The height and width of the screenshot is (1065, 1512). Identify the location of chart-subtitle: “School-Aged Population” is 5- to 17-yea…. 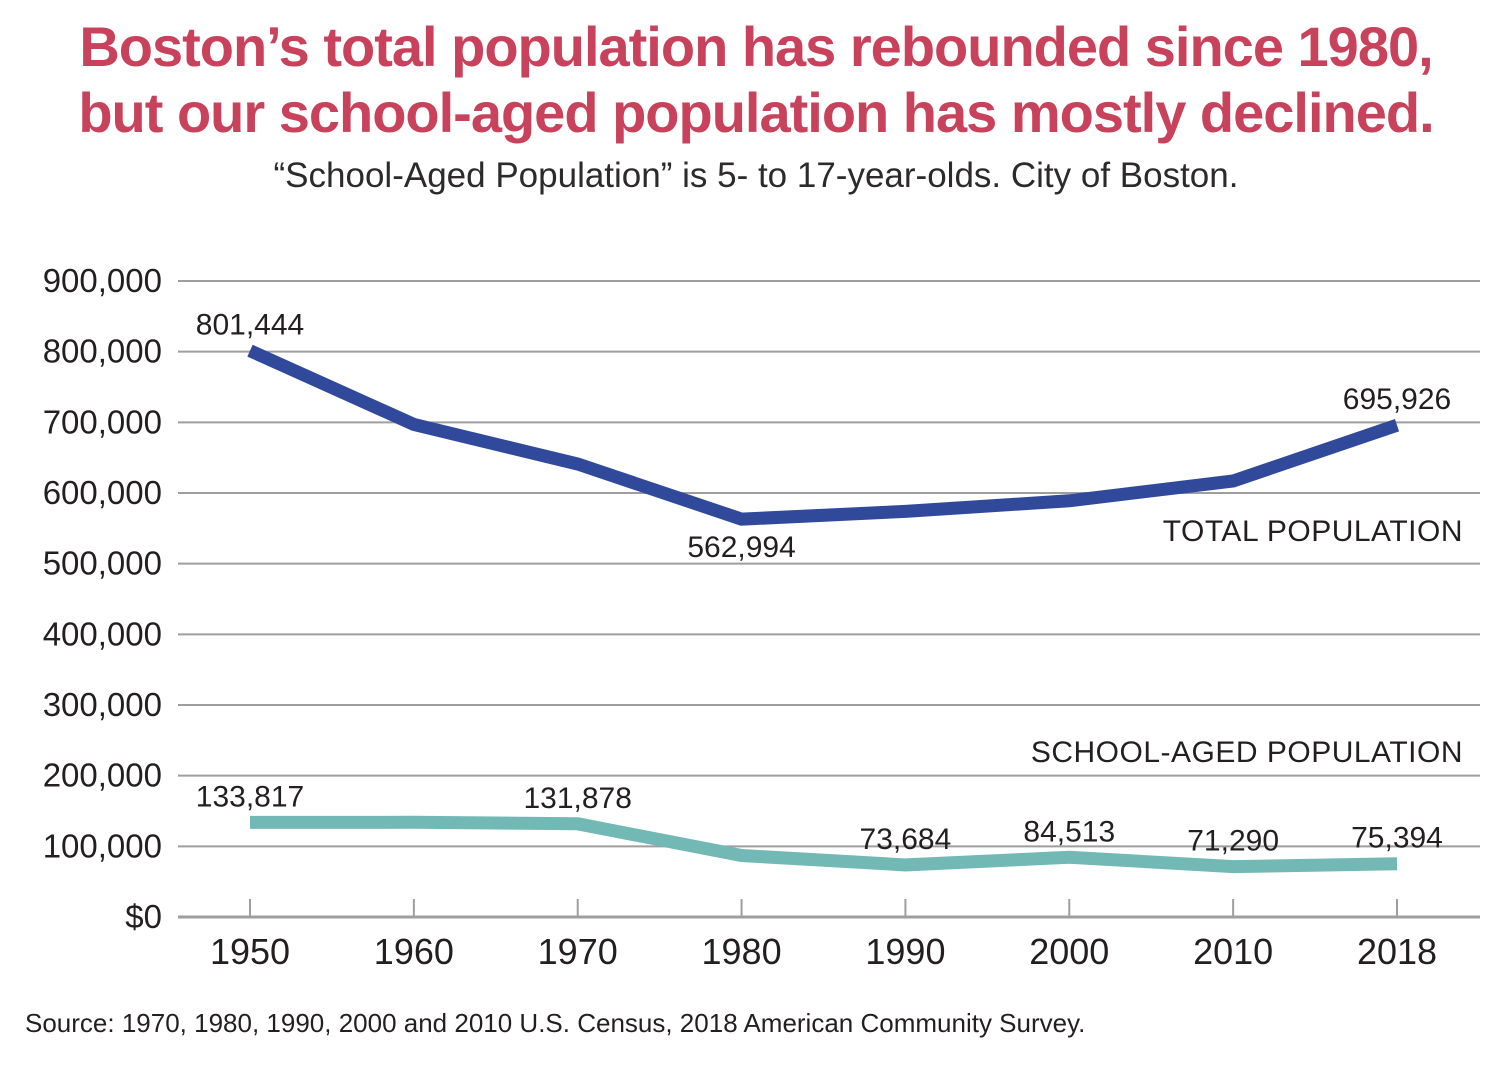
(756, 175).